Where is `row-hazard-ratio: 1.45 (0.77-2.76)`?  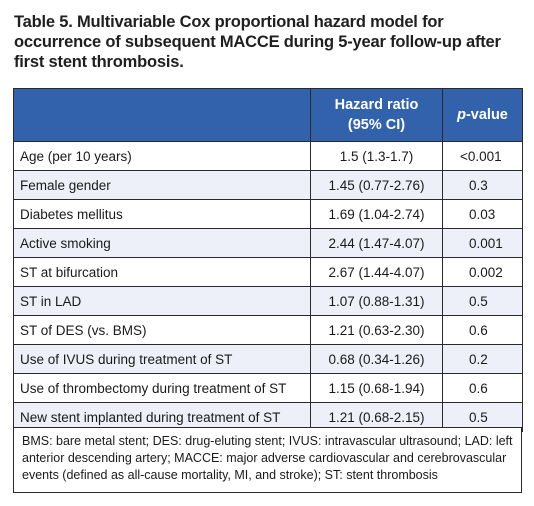
row-hazard-ratio: 1.45 (0.77-2.76) is located at coordinates (376, 185).